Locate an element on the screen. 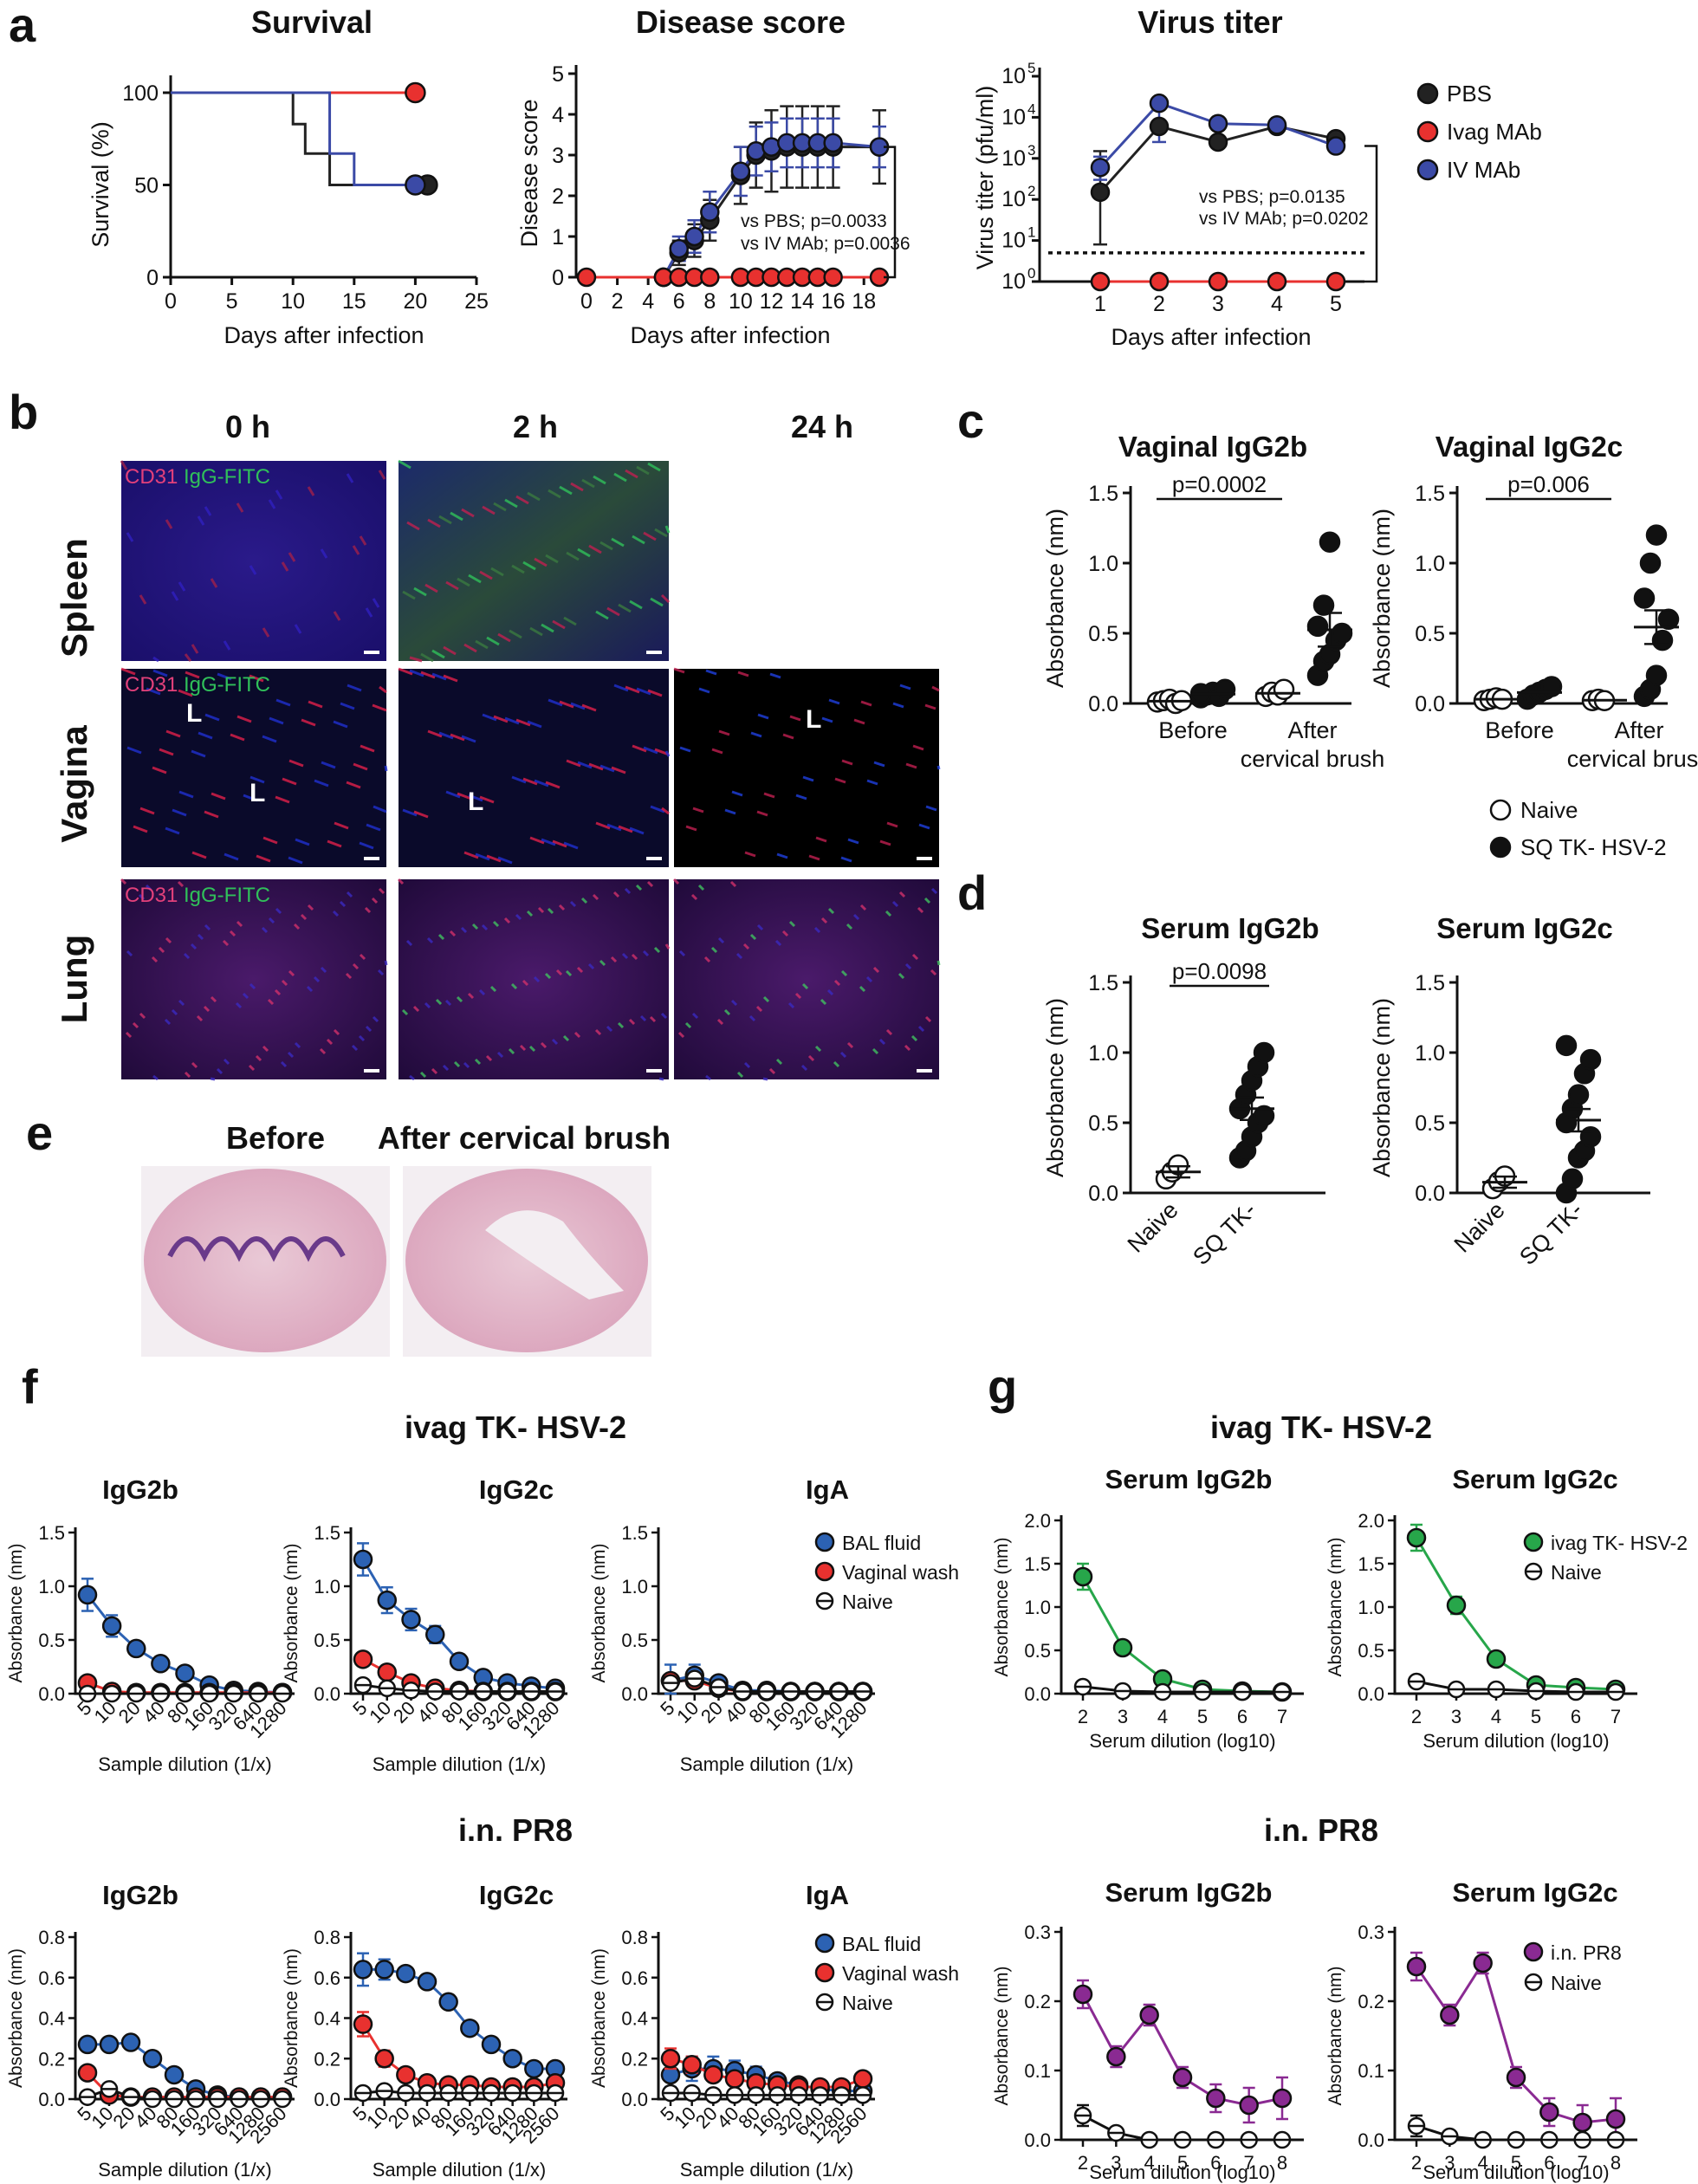 The height and width of the screenshot is (2184, 1698). disease-y-tick-label: 0 is located at coordinates (558, 278).